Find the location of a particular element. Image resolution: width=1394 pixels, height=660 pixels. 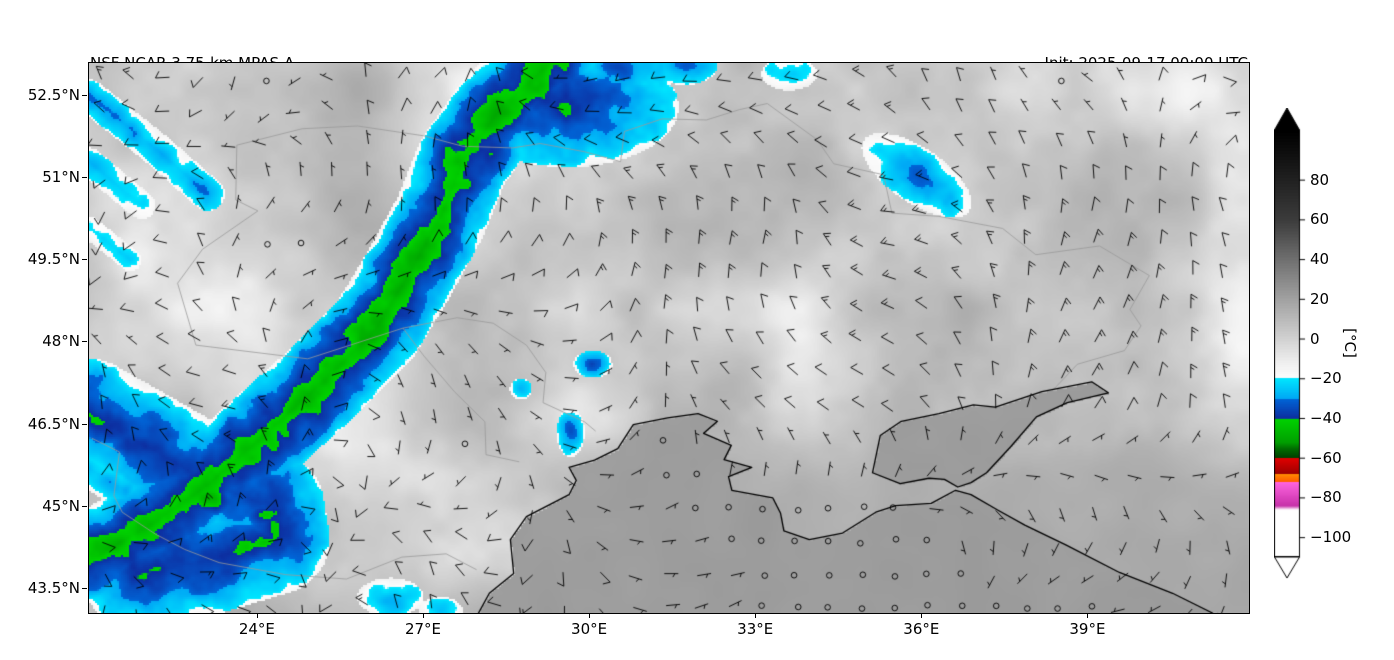

colorbar-tick-label: −100 is located at coordinates (1331, 537).